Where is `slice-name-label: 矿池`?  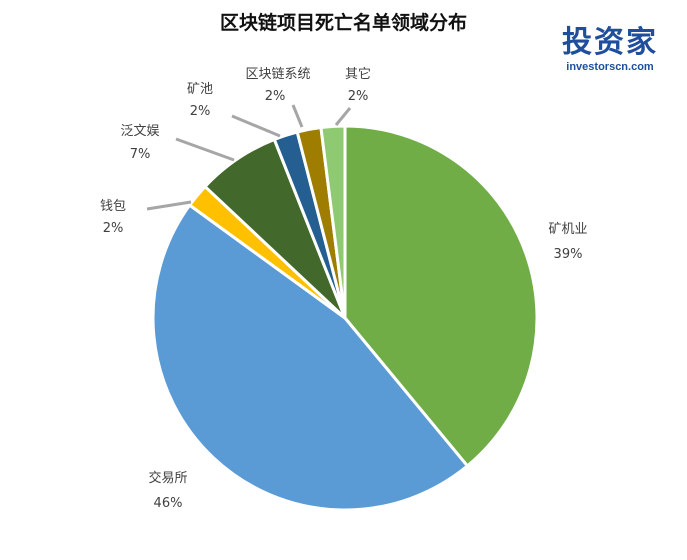 slice-name-label: 矿池 is located at coordinates (200, 89).